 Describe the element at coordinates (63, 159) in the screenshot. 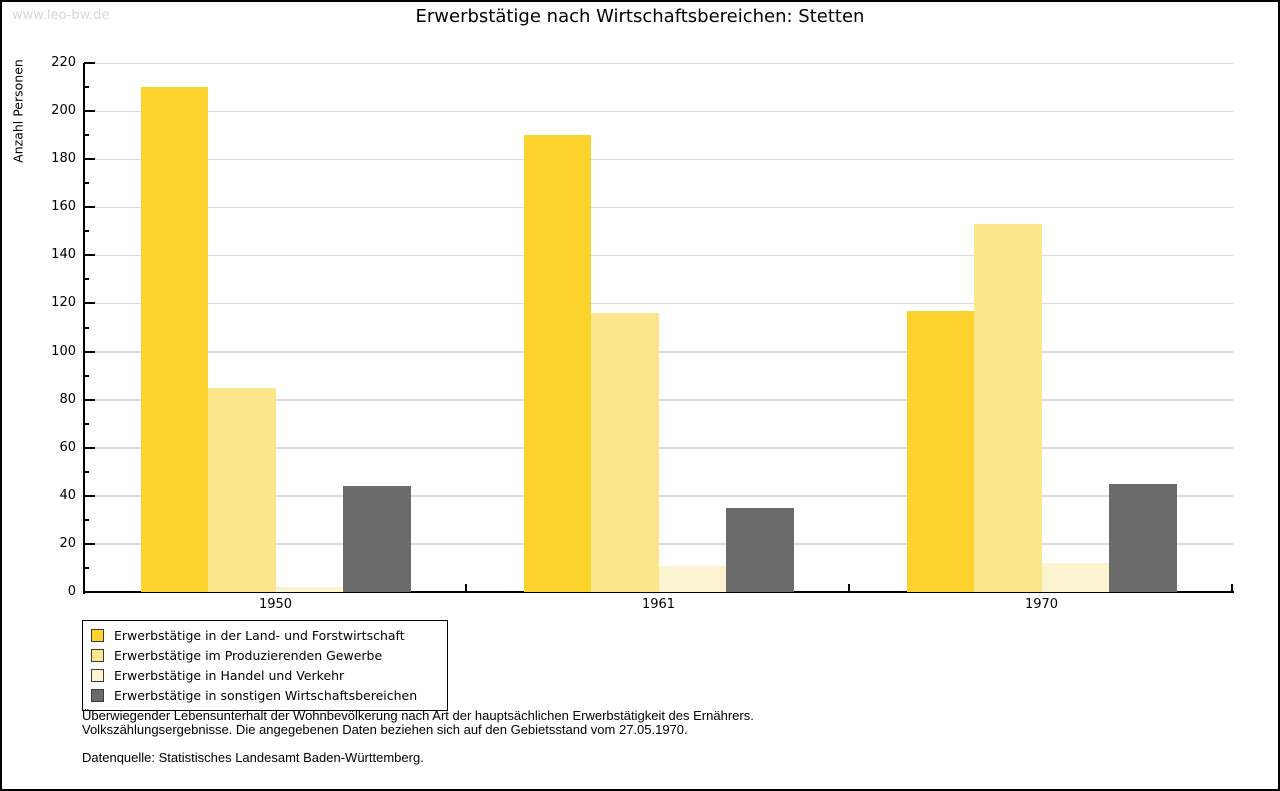

I see `y-tick-label: 180` at that location.